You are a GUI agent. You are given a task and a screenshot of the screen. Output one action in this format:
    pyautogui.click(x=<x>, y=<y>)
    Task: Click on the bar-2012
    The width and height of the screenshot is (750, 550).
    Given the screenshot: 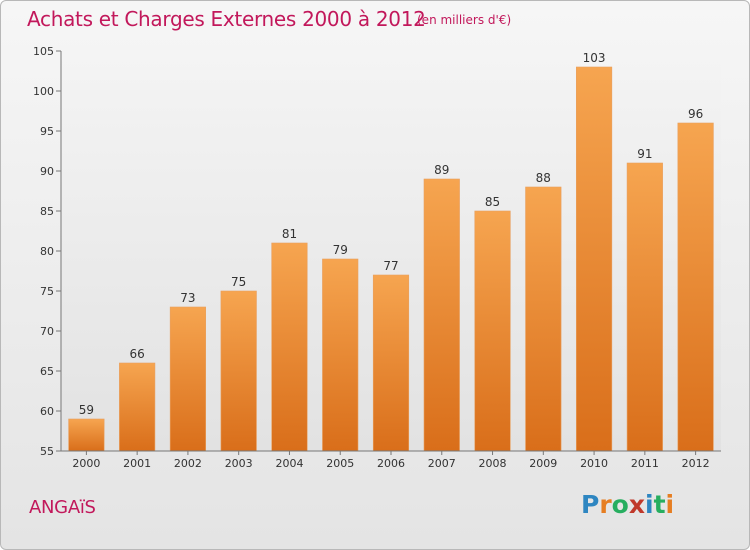 What is the action you would take?
    pyautogui.click(x=695, y=287)
    